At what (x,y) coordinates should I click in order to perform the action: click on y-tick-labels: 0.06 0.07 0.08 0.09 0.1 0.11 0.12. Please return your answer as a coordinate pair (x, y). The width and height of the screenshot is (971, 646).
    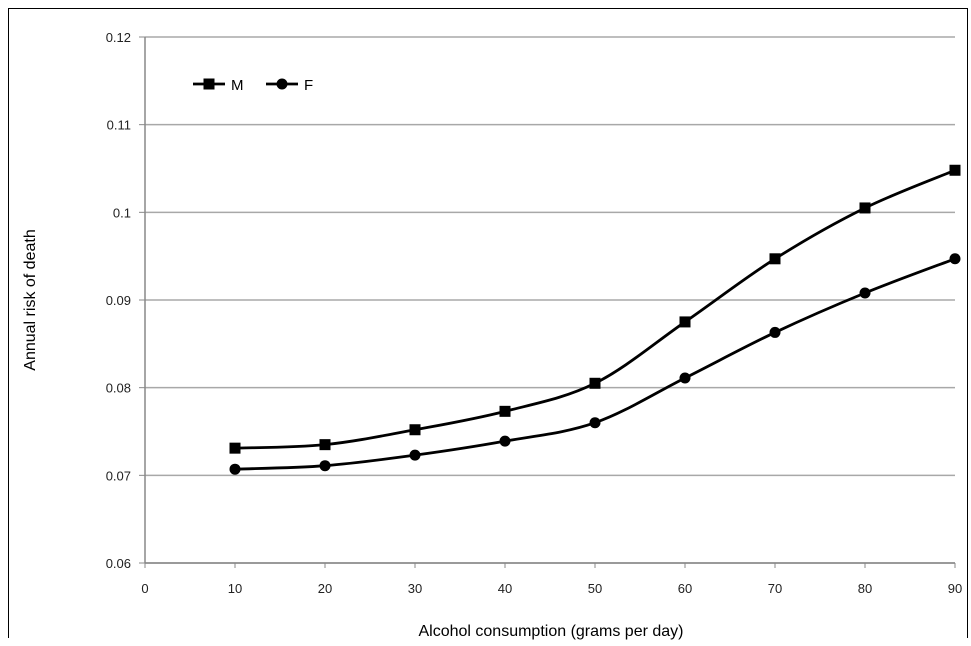
    Looking at the image, I should click on (118, 300).